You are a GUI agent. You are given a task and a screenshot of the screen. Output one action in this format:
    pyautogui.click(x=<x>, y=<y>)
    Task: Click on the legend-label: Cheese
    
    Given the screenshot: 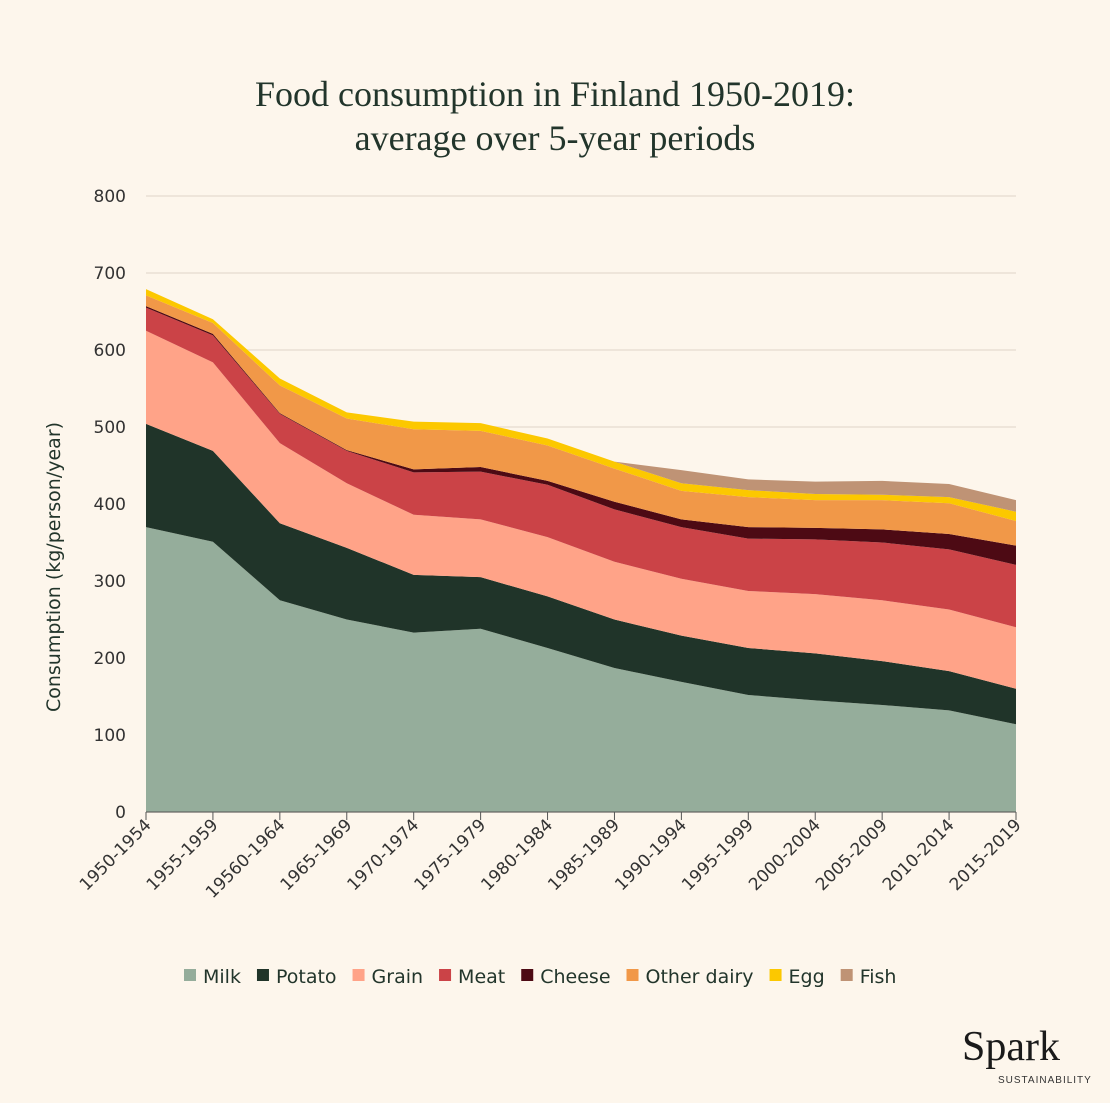 What is the action you would take?
    pyautogui.click(x=575, y=977)
    